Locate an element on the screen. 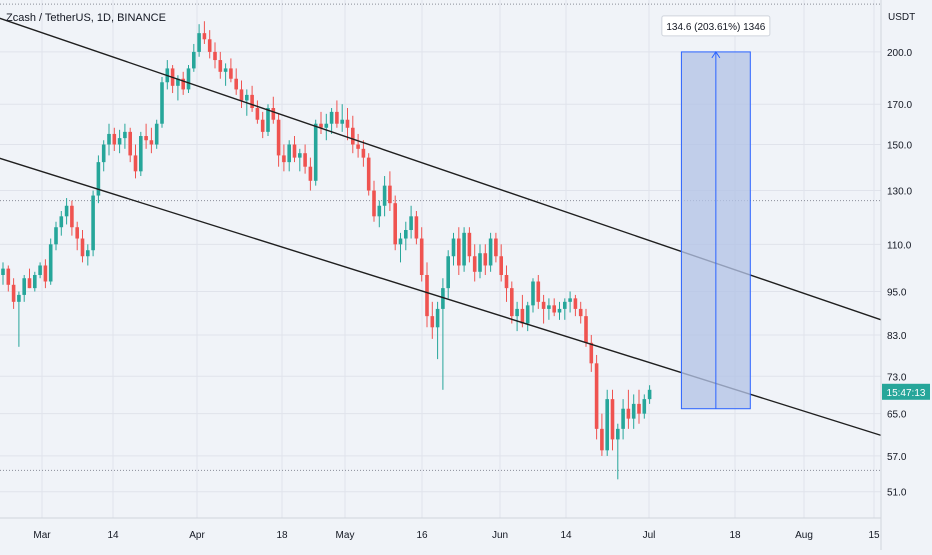 Image resolution: width=932 pixels, height=555 pixels. price-tick-label: 65.0 is located at coordinates (897, 415).